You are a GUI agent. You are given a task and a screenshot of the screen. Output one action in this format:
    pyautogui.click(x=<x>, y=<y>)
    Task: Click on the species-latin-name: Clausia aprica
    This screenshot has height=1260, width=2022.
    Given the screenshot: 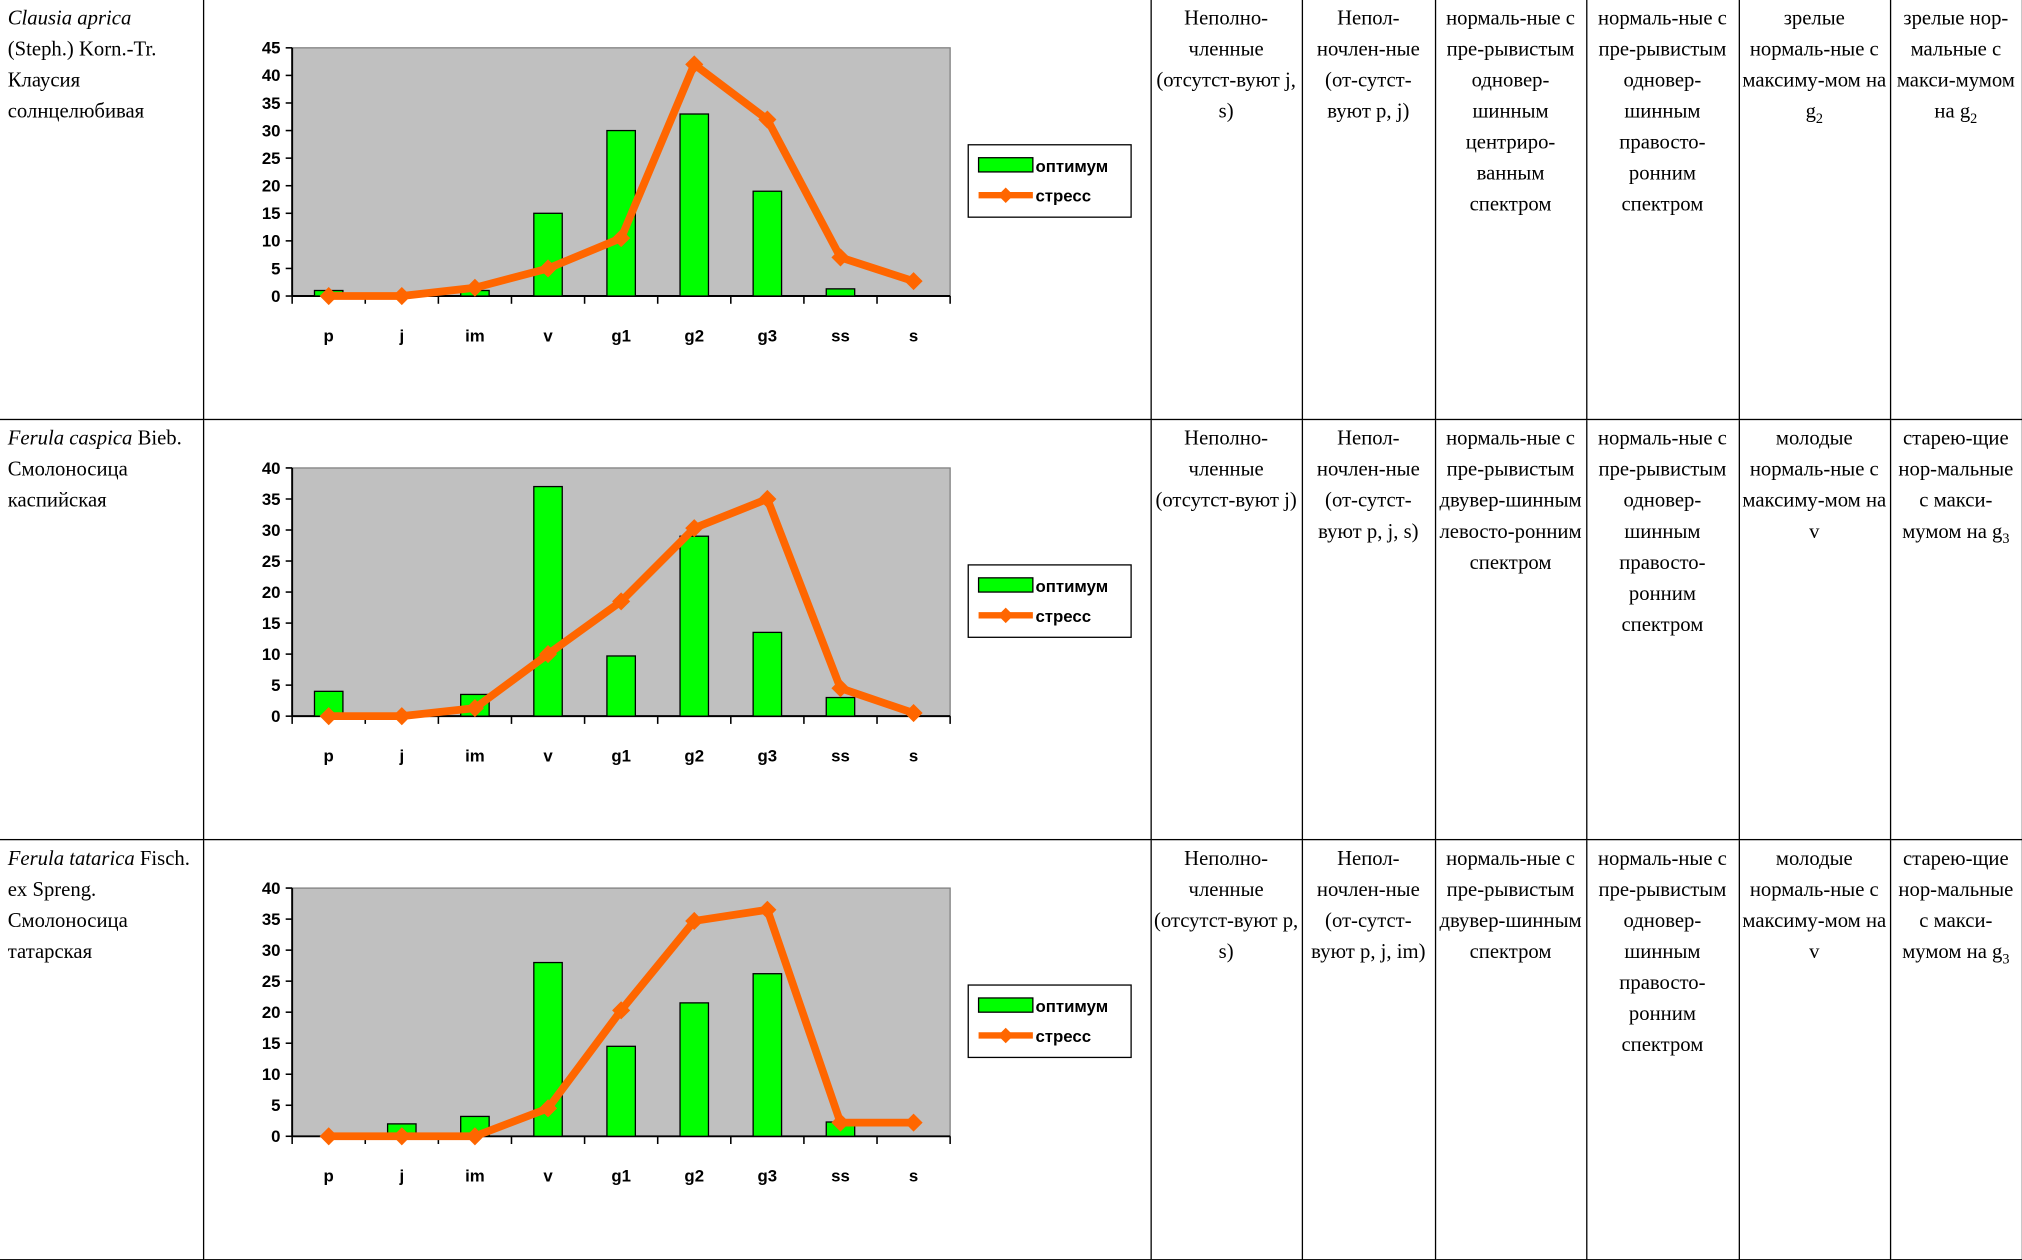 What is the action you would take?
    pyautogui.click(x=69, y=18)
    